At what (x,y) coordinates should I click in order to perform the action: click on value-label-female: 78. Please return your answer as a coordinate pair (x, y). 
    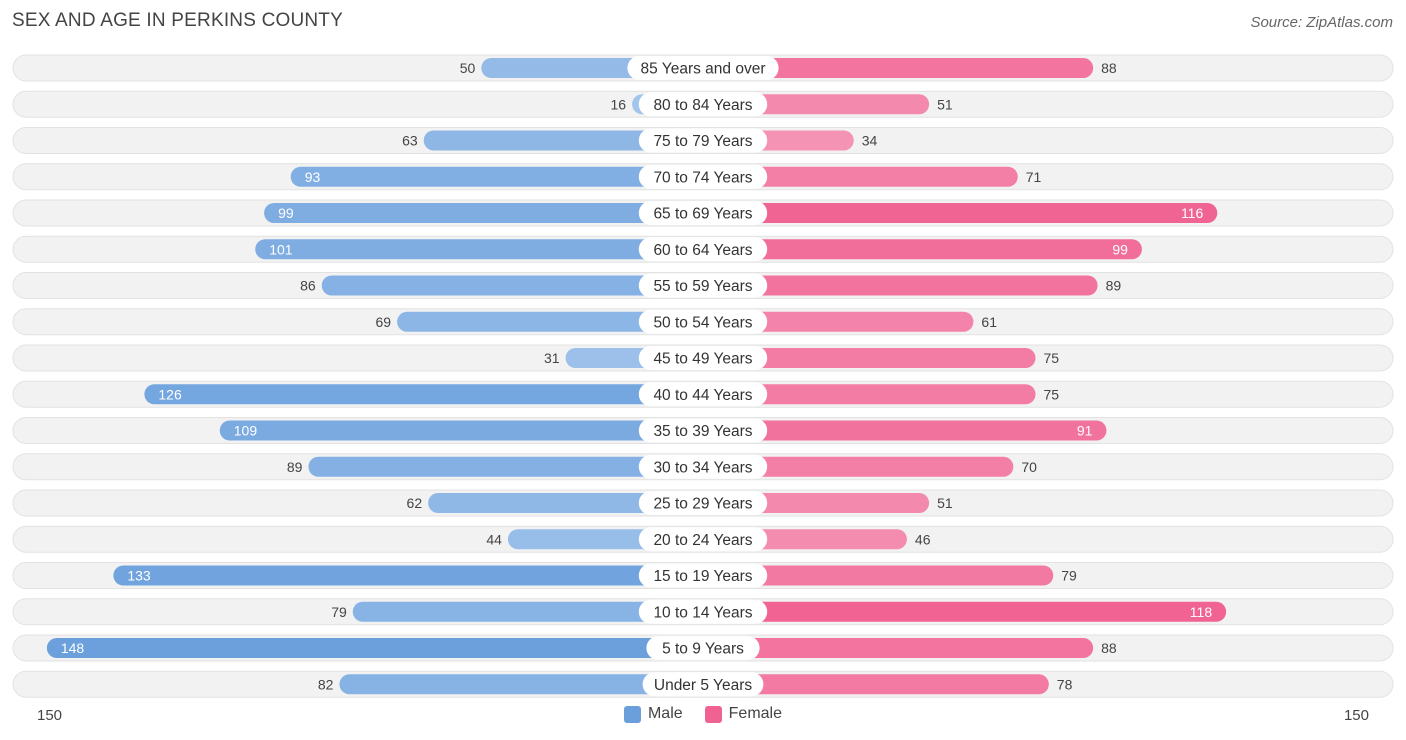
    Looking at the image, I should click on (1065, 684).